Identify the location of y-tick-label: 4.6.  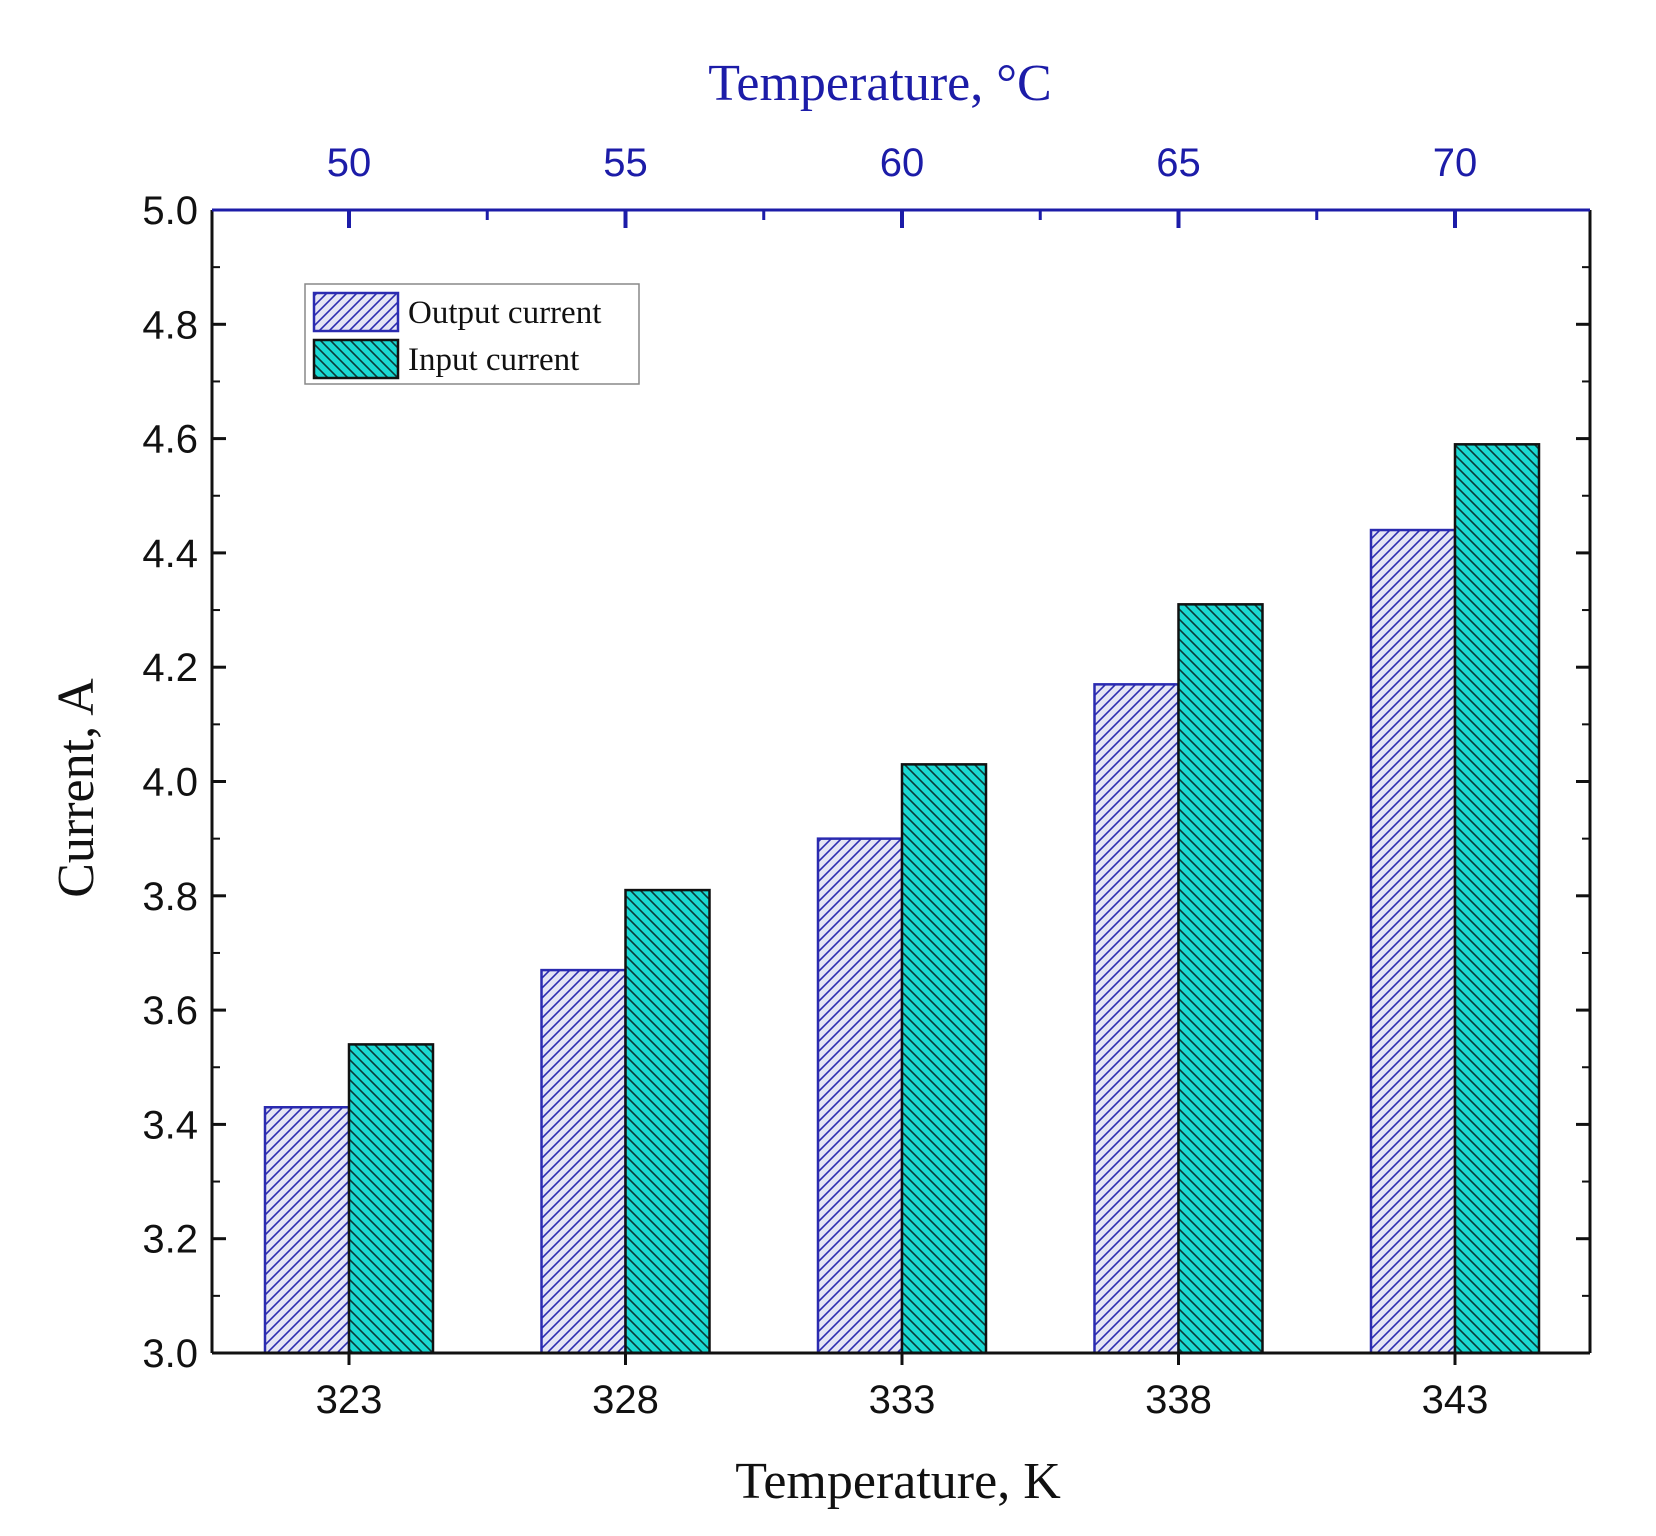
(170, 440).